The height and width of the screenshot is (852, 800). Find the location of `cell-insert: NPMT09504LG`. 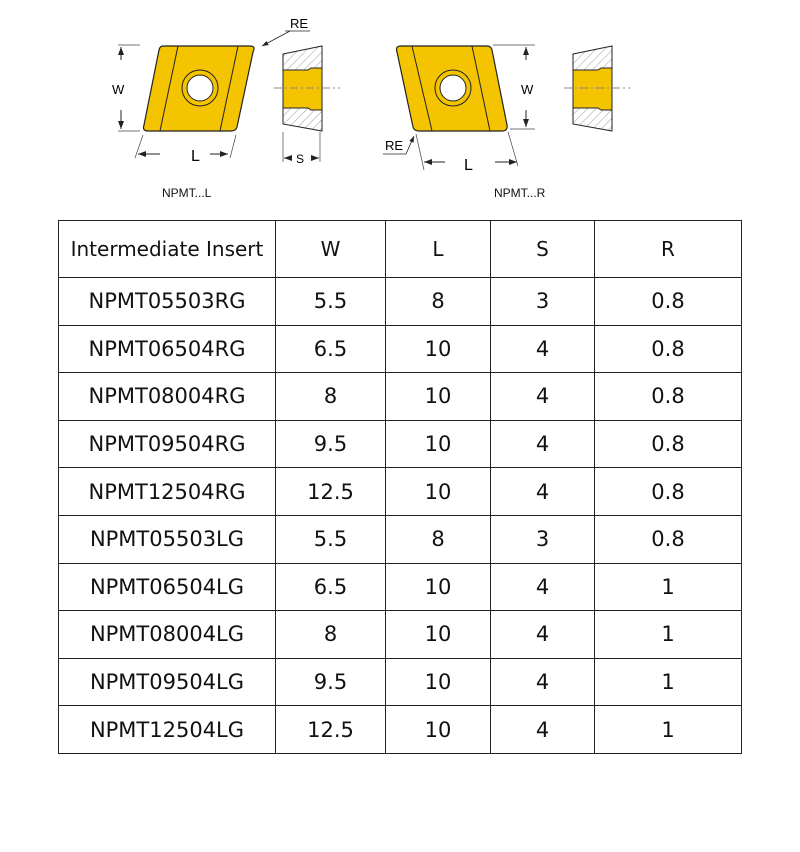

cell-insert: NPMT09504LG is located at coordinates (167, 682).